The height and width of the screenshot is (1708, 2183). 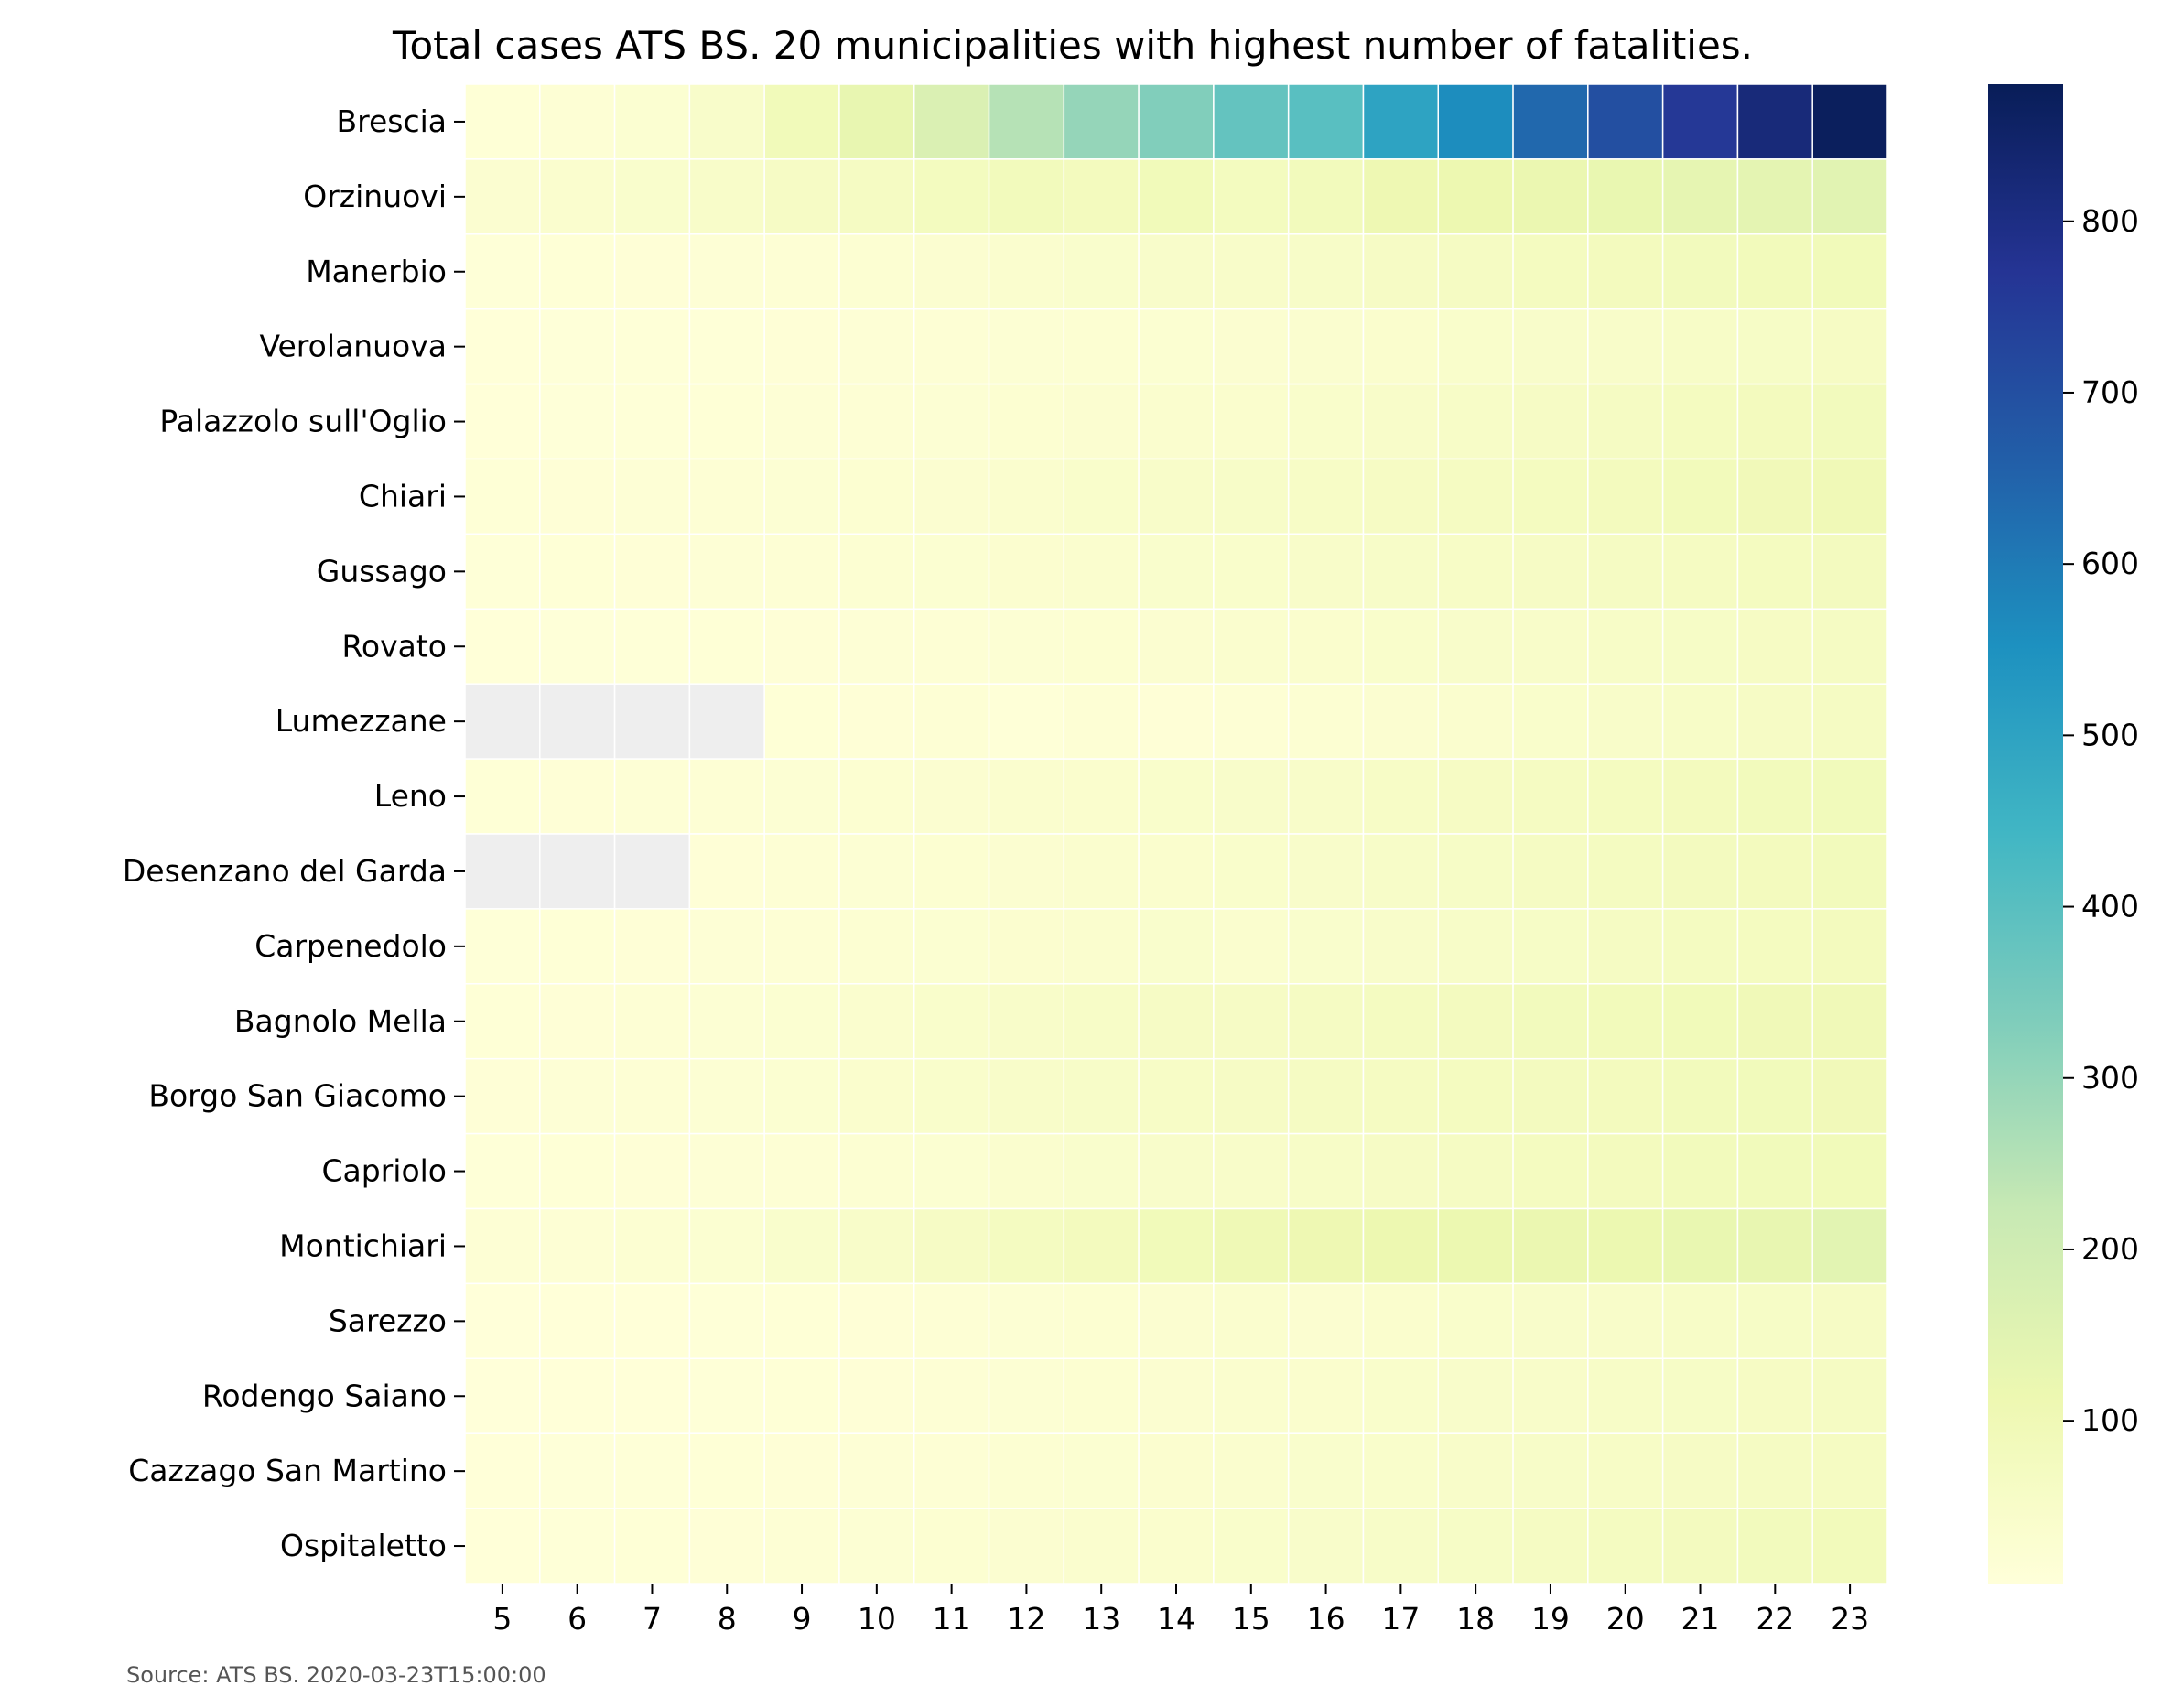 I want to click on y-tick-label: Bagnolo Mella, so click(x=340, y=1021).